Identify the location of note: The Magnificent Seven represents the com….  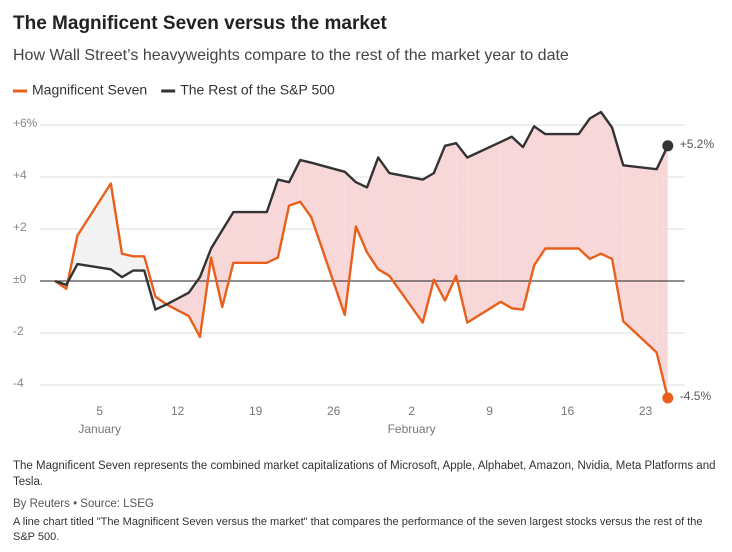
(364, 474).